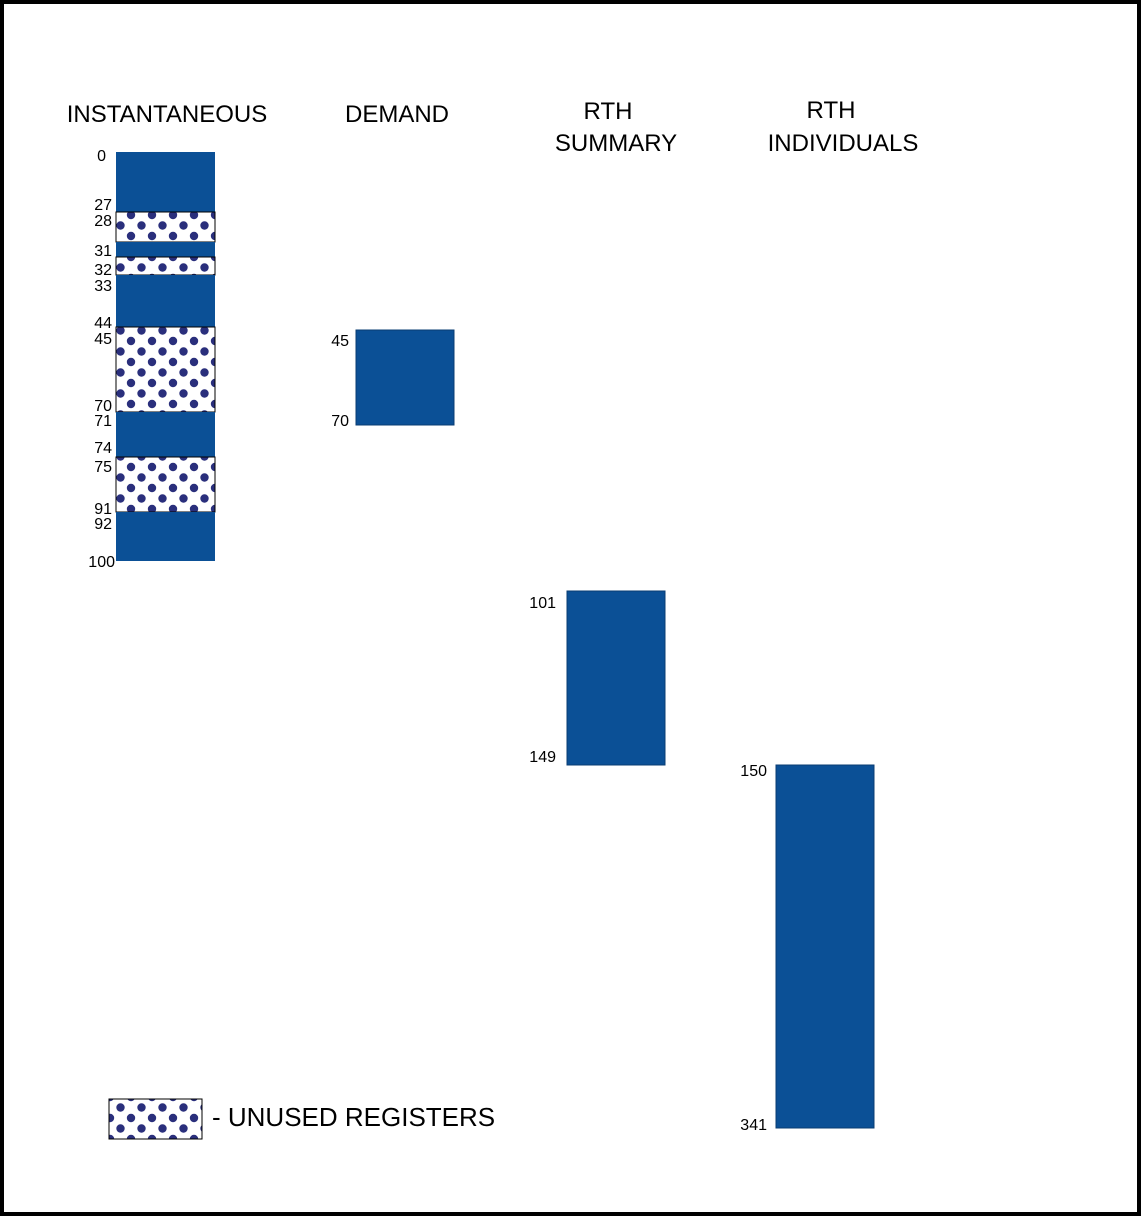  Describe the element at coordinates (616, 143) in the screenshot. I see `column-title-rth-summary-line2: SUMMARY` at that location.